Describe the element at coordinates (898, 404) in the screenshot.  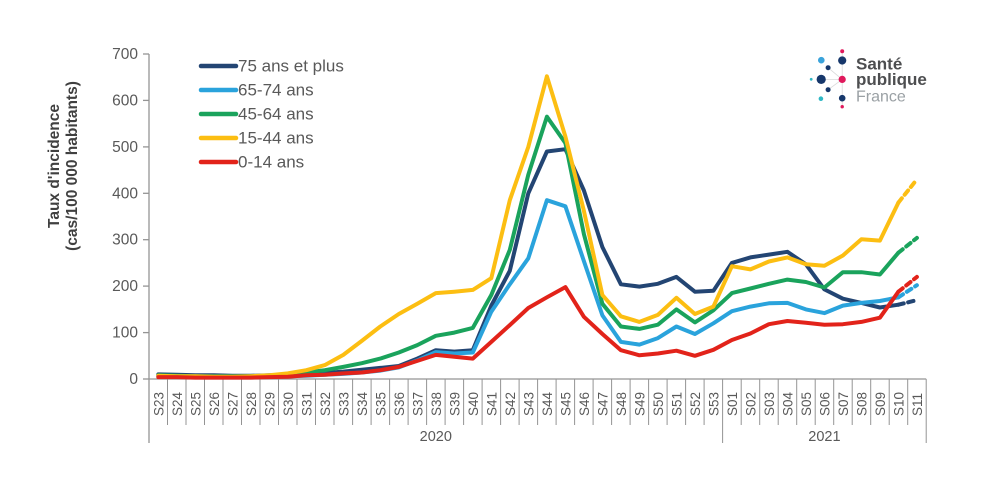
I see `svg-text: S10` at that location.